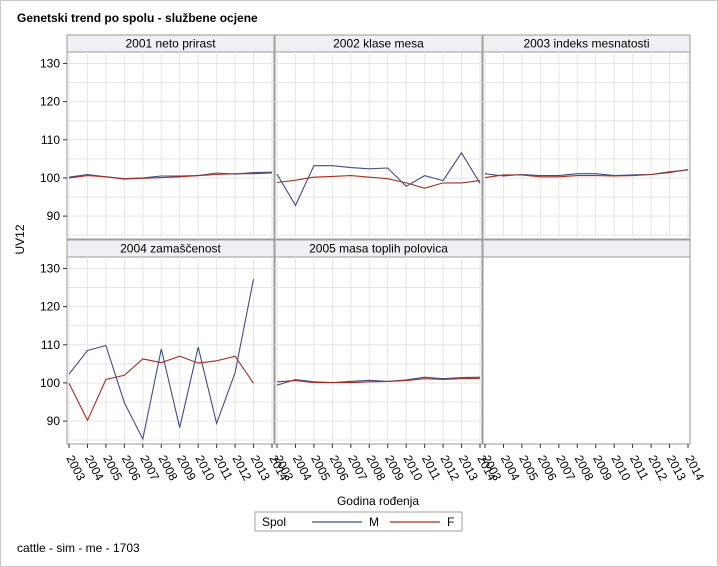  Describe the element at coordinates (378, 249) in the screenshot. I see `panel-title: 2005 masa toplih polovica` at that location.